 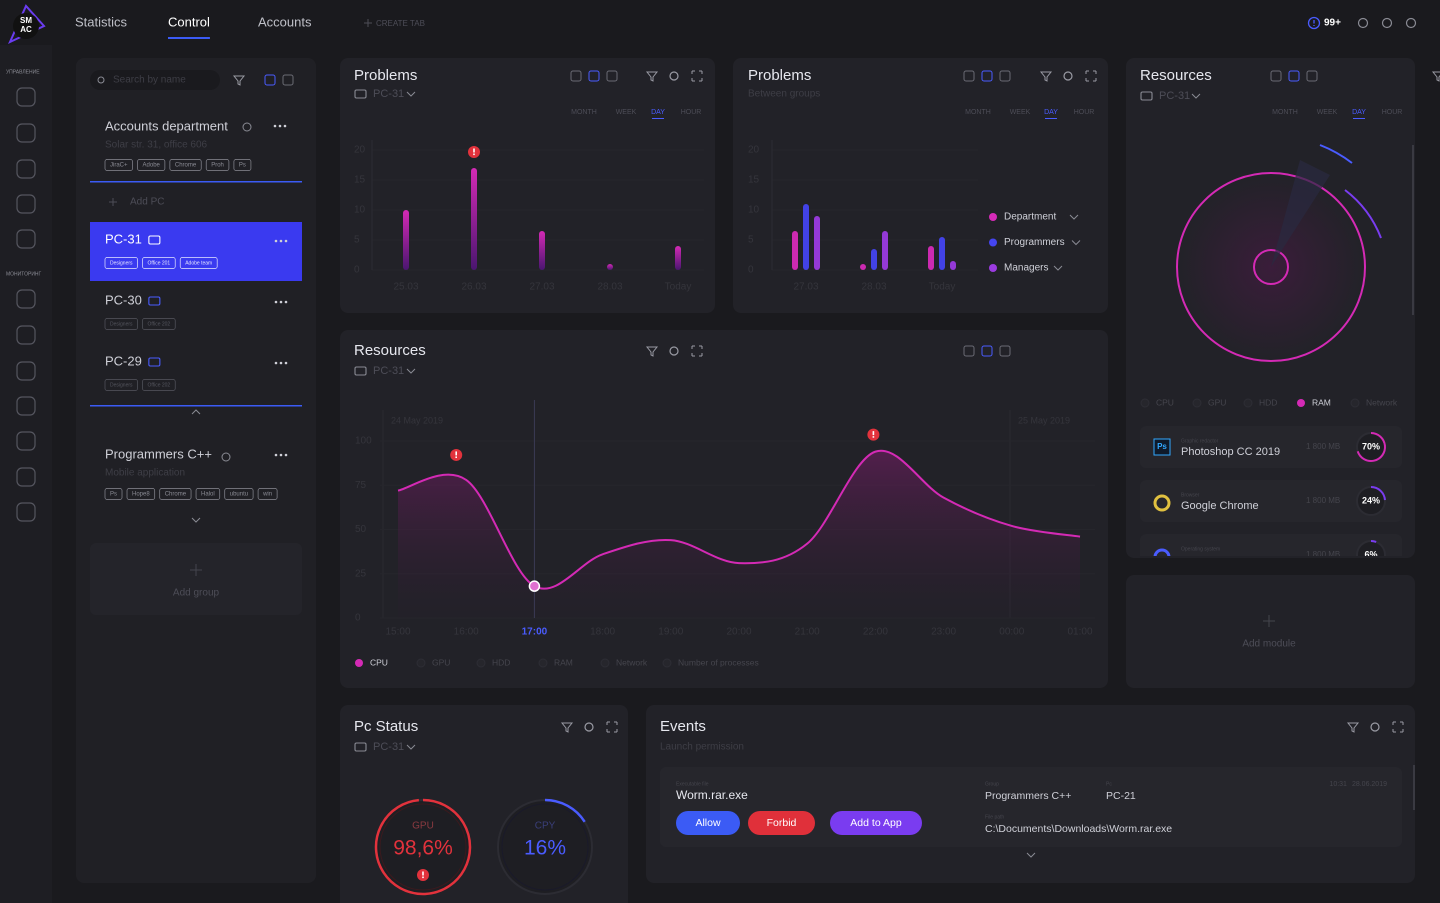 What do you see at coordinates (1030, 217) in the screenshot?
I see `legend-label: Department` at bounding box center [1030, 217].